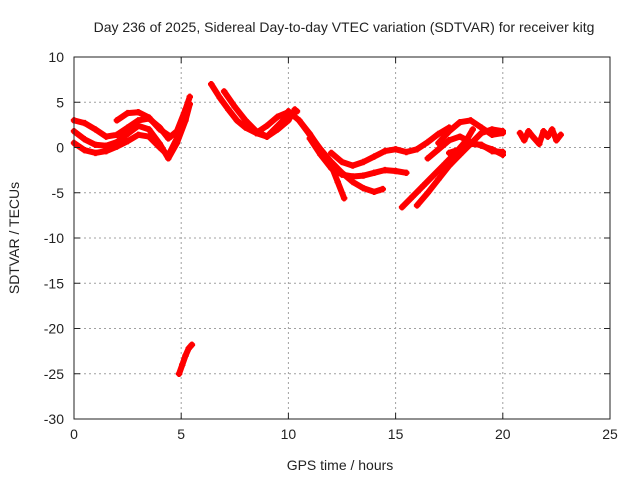 The height and width of the screenshot is (480, 640). Describe the element at coordinates (610, 434) in the screenshot. I see `x-tick-label: 25` at that location.